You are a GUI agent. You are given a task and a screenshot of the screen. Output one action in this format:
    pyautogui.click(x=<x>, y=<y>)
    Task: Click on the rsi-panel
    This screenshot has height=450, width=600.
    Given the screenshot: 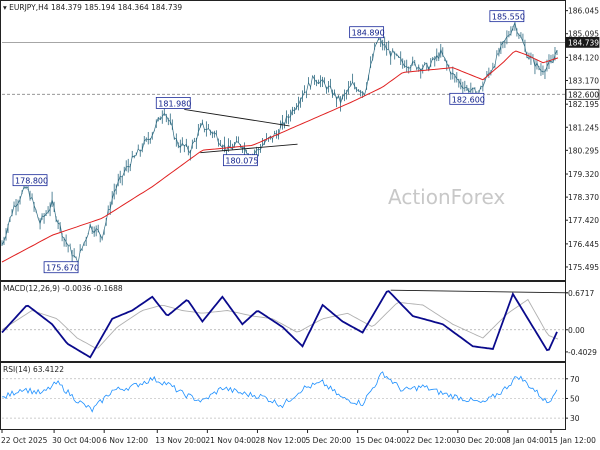 What is the action you would take?
    pyautogui.click(x=283, y=396)
    